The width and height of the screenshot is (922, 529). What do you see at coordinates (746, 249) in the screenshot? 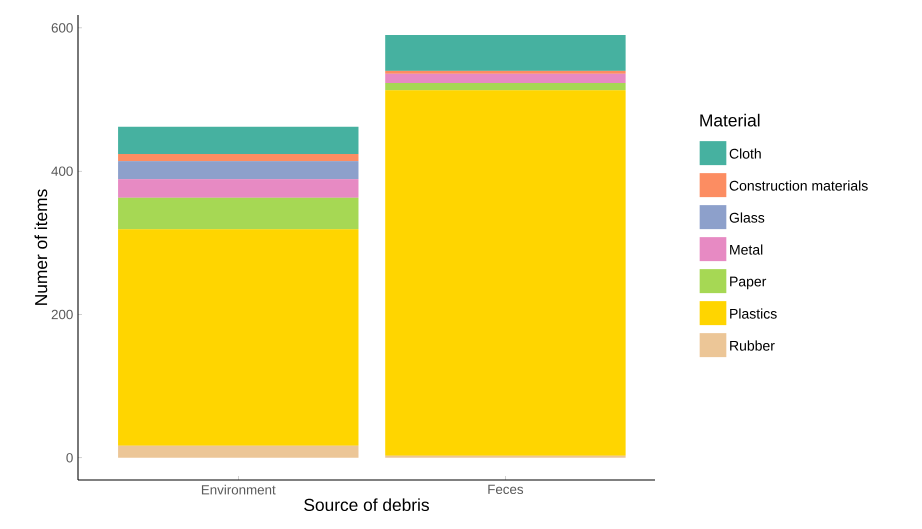
I see `legend-label: Metal` at bounding box center [746, 249].